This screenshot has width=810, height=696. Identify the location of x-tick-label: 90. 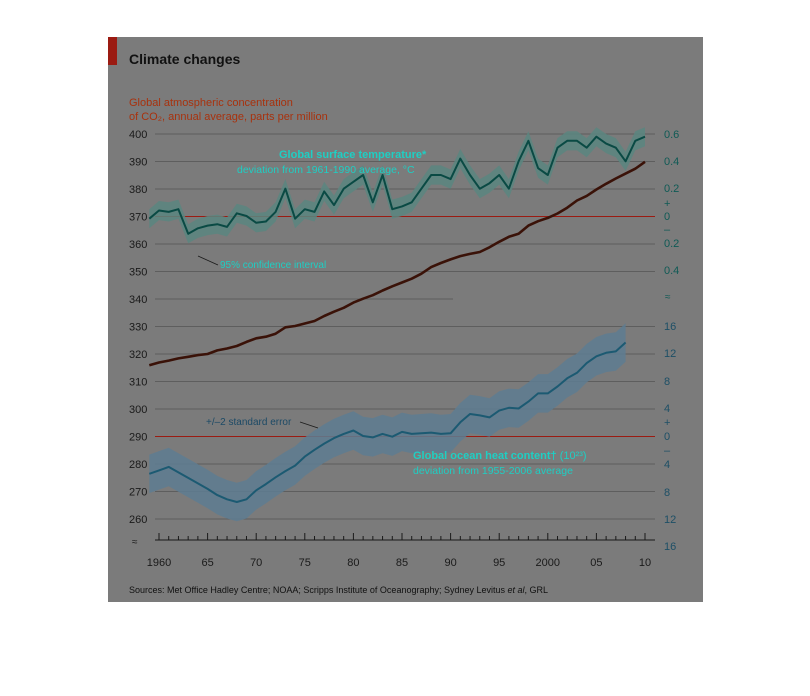
(450, 563).